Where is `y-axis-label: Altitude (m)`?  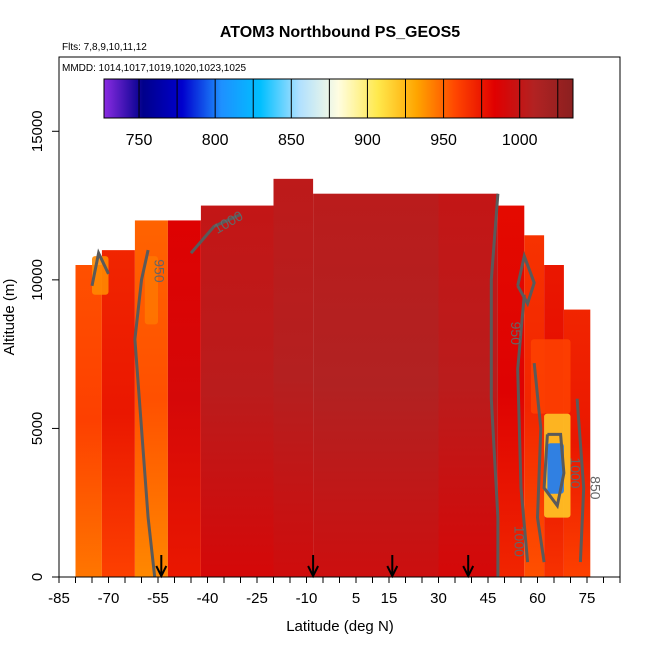 y-axis-label: Altitude (m) is located at coordinates (9, 317).